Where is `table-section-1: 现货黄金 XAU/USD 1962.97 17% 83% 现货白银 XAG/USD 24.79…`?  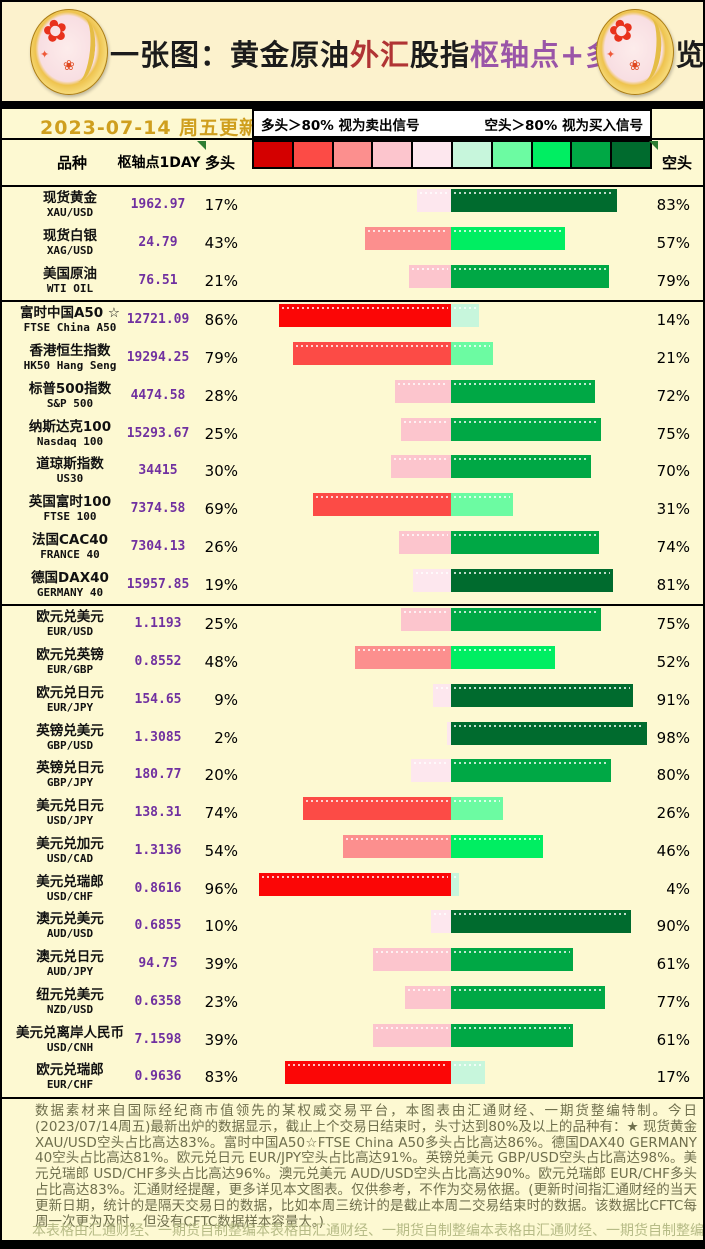
table-section-1: 现货黄金 XAU/USD 1962.97 17% 83% 现货白银 XAG/USD 24.79… is located at coordinates (352, 245).